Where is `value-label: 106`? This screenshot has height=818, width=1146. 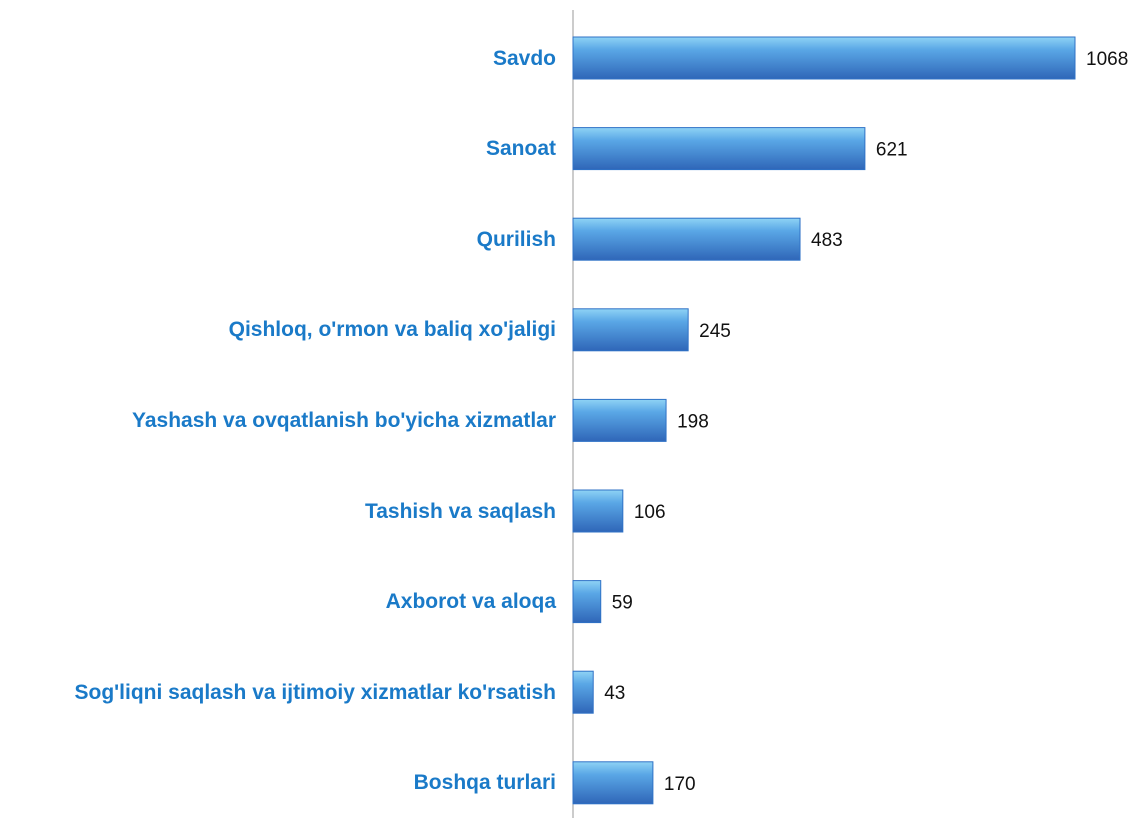
value-label: 106 is located at coordinates (650, 512).